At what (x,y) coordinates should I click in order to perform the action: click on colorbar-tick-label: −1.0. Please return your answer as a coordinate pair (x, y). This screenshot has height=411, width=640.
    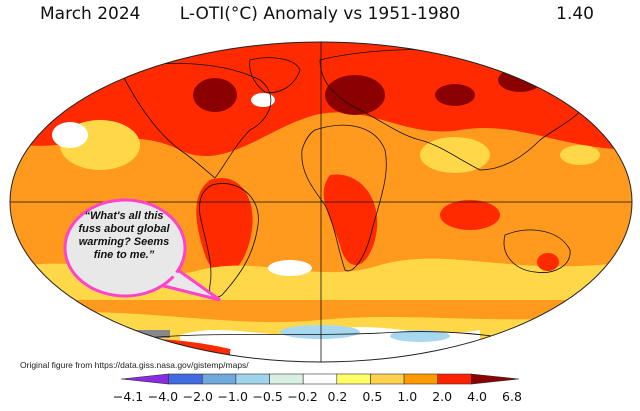
    Looking at the image, I should click on (232, 396).